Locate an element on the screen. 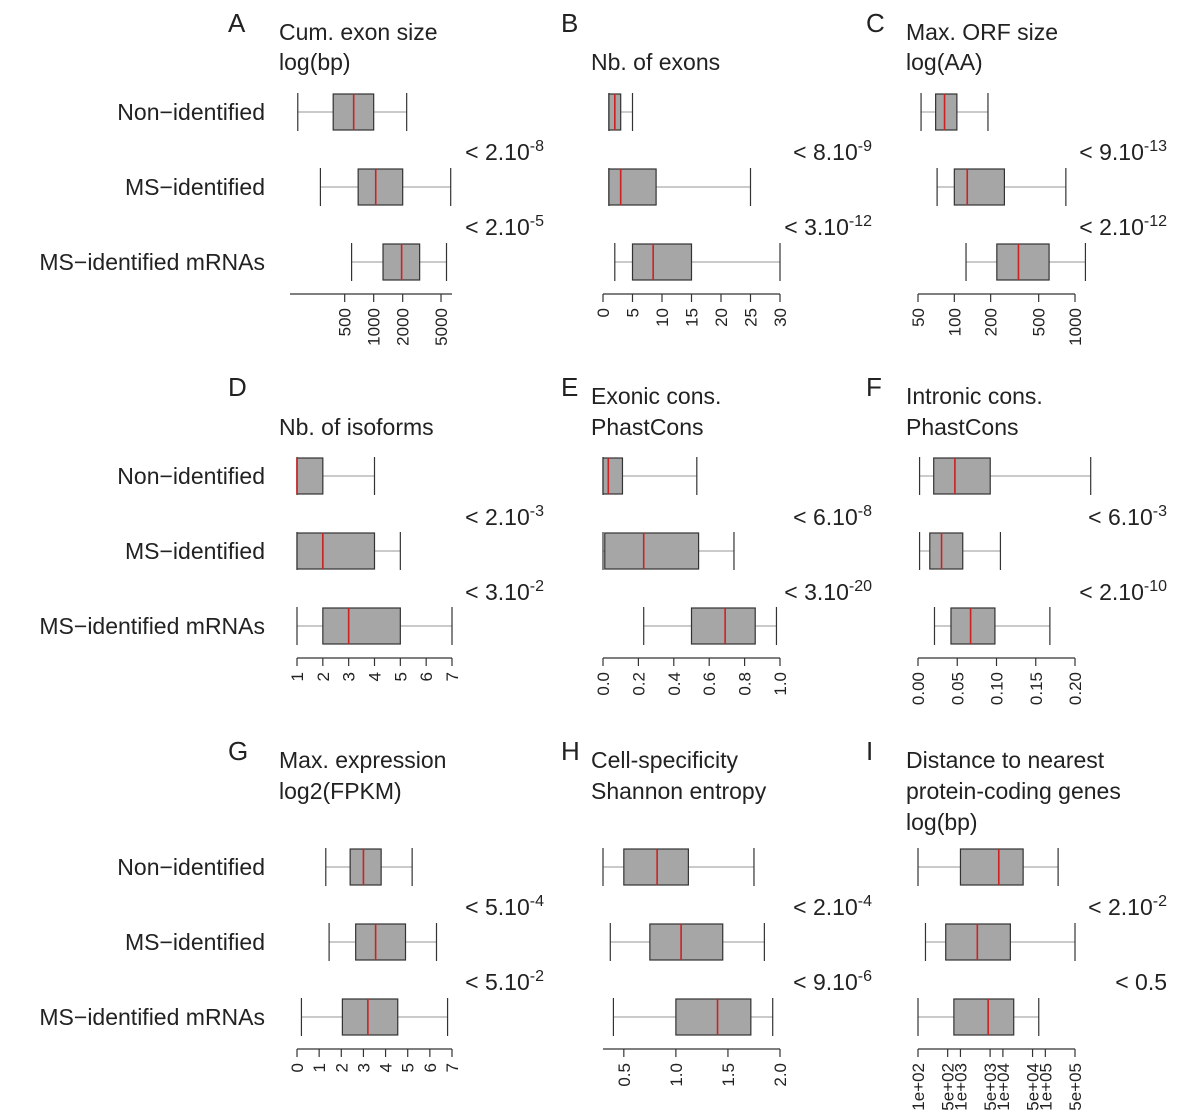 The width and height of the screenshot is (1181, 1117). tick-label: 4 is located at coordinates (386, 1067).